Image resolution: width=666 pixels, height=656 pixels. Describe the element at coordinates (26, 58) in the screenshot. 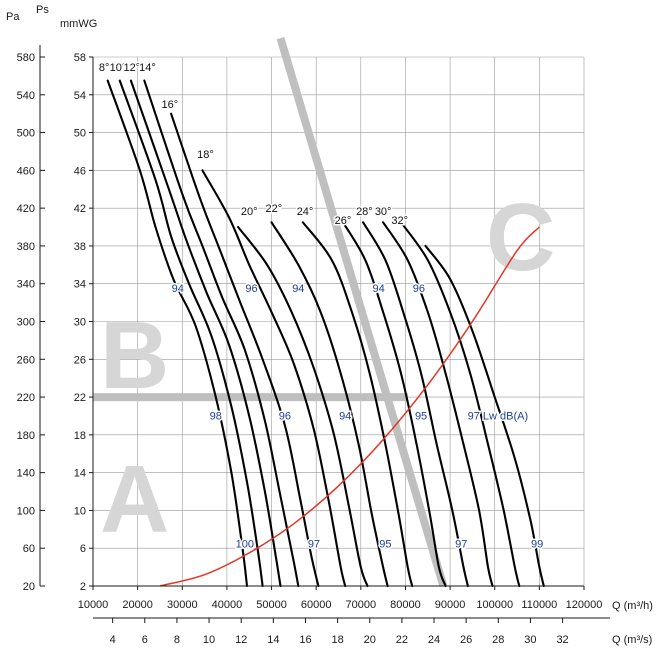

I see `pa-tick-label: 580` at that location.